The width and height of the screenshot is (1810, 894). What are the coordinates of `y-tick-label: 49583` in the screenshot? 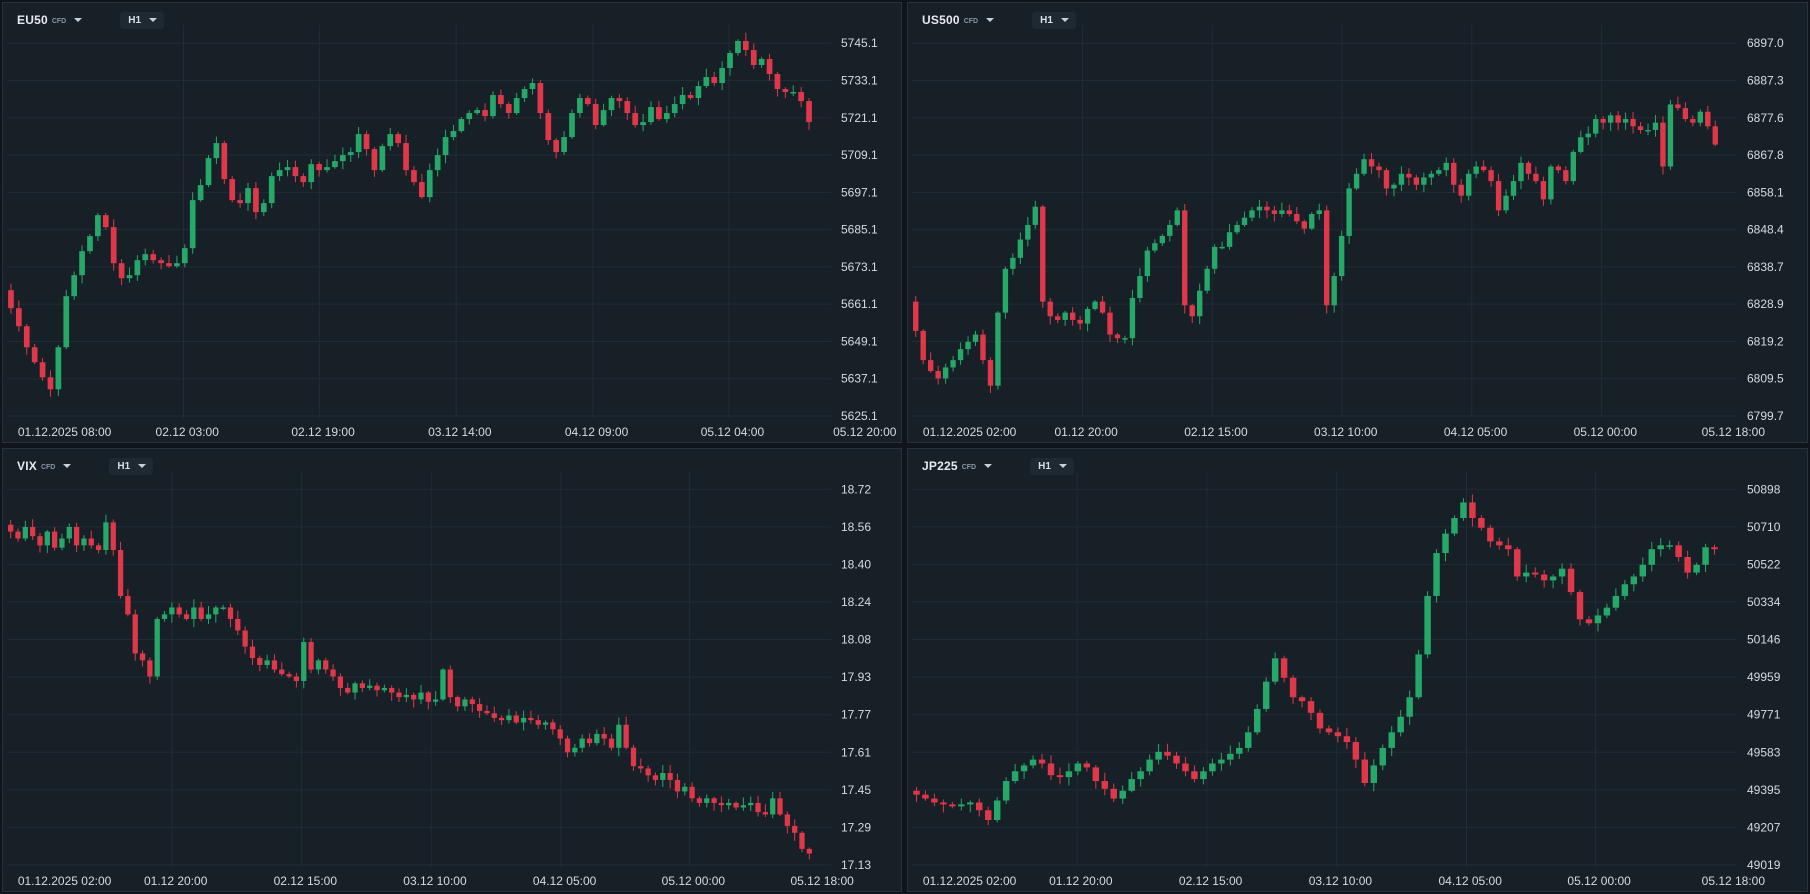 It's located at (1764, 752).